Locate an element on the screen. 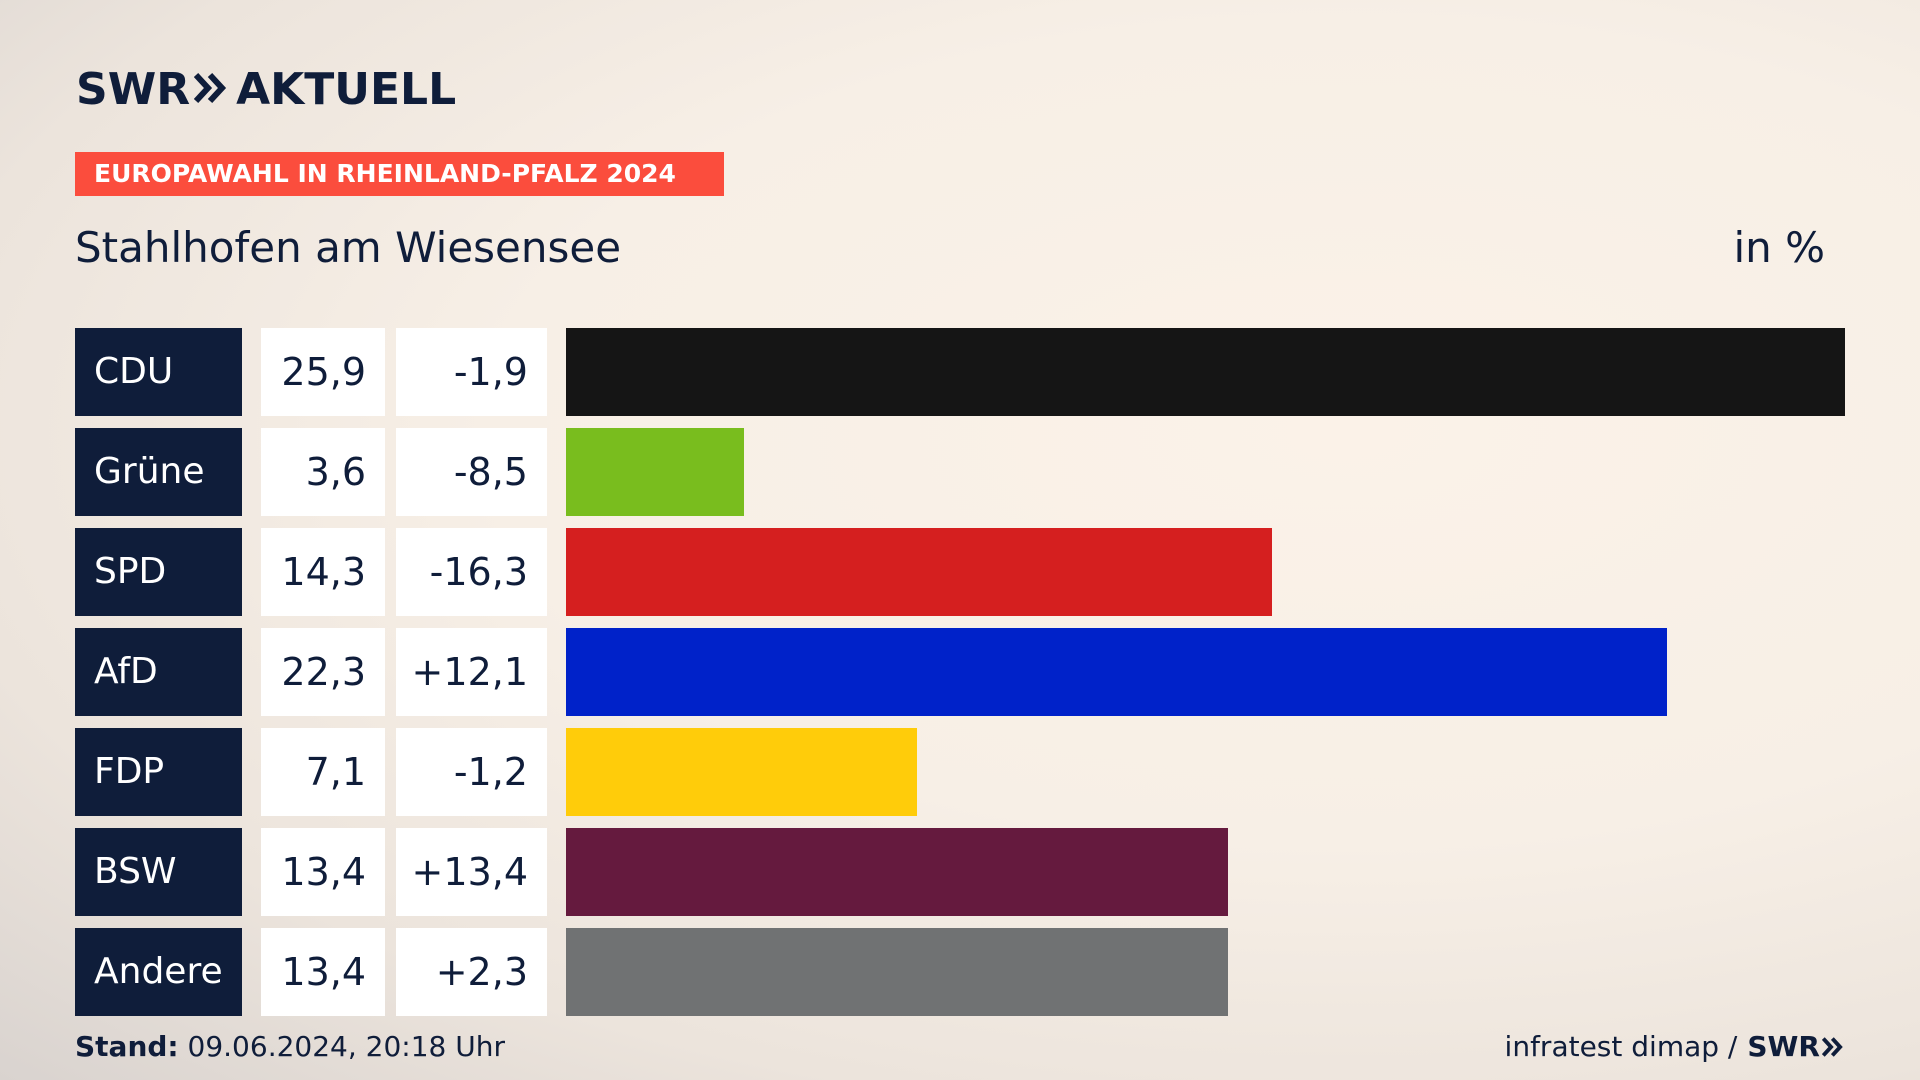 The width and height of the screenshot is (1920, 1080). source-credit: infratest dimap / SWR is located at coordinates (1674, 1047).